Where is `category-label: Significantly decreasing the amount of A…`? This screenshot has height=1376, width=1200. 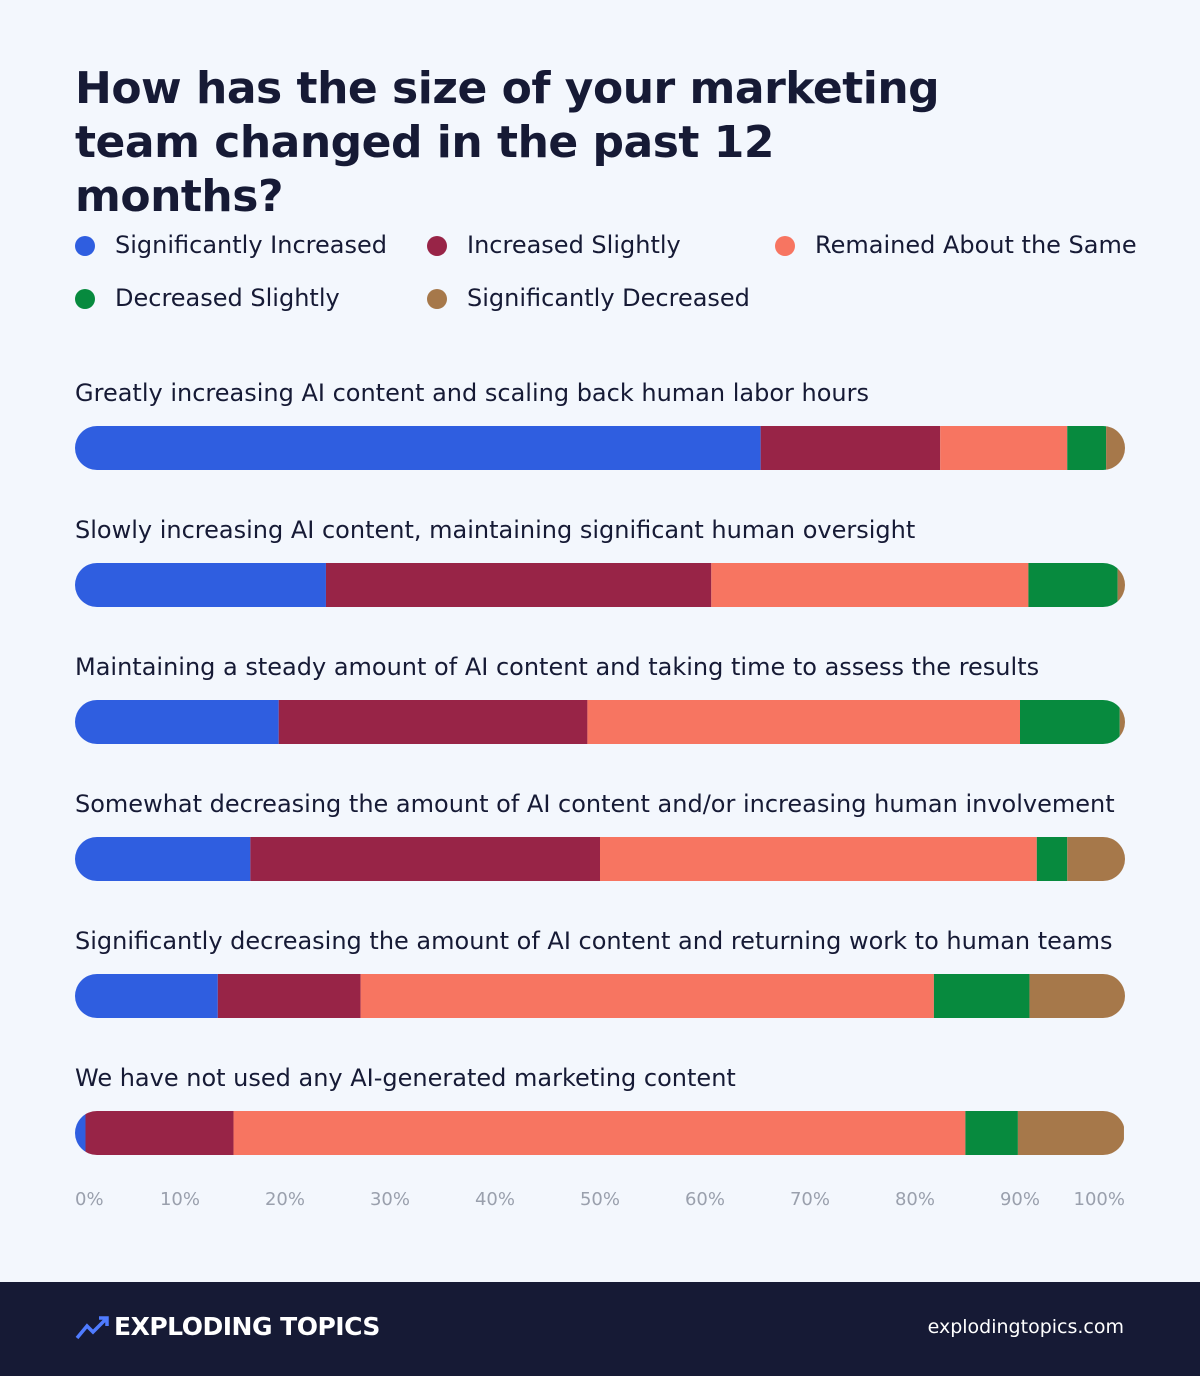
category-label: Significantly decreasing the amount of A… is located at coordinates (594, 941).